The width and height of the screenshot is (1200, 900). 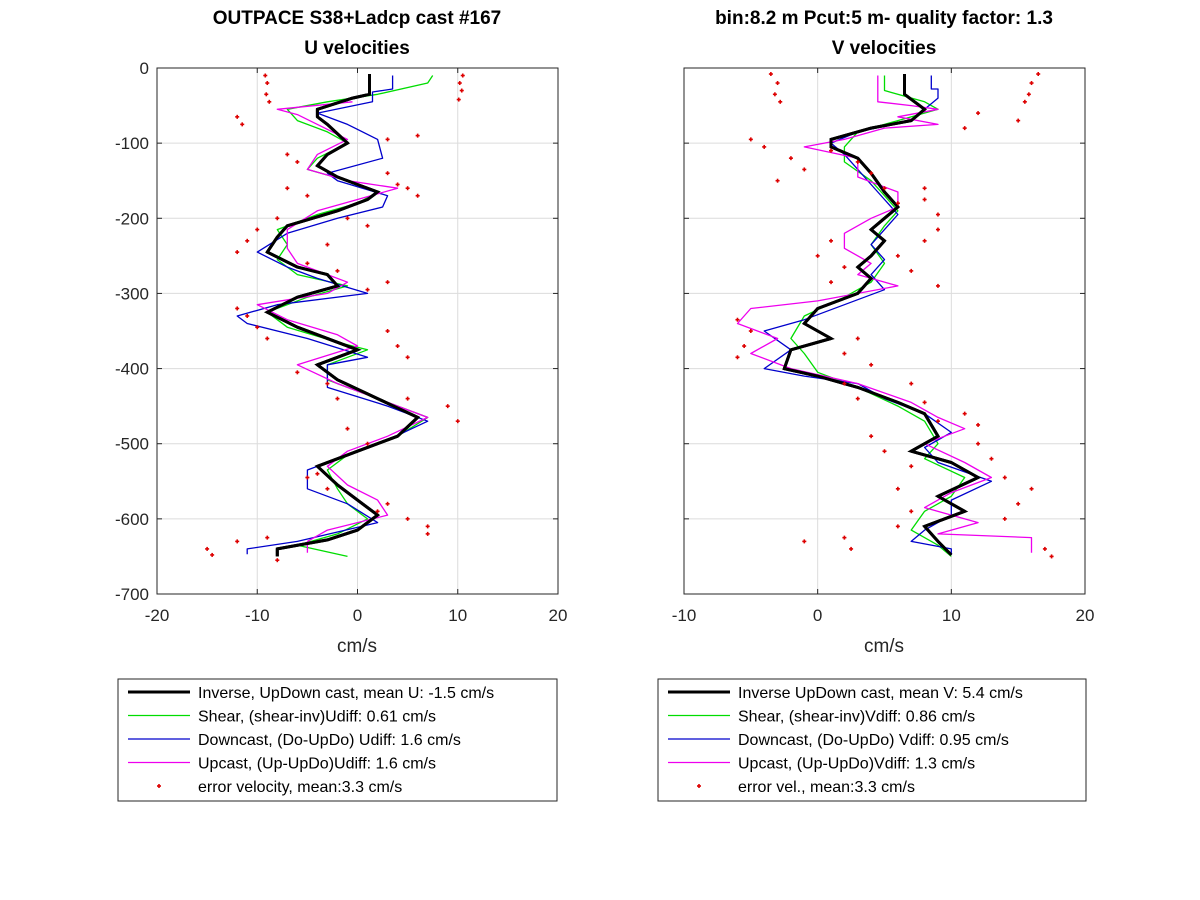 I want to click on v-legend-label-4: error vel., mean:3.3 cm/s, so click(x=826, y=787).